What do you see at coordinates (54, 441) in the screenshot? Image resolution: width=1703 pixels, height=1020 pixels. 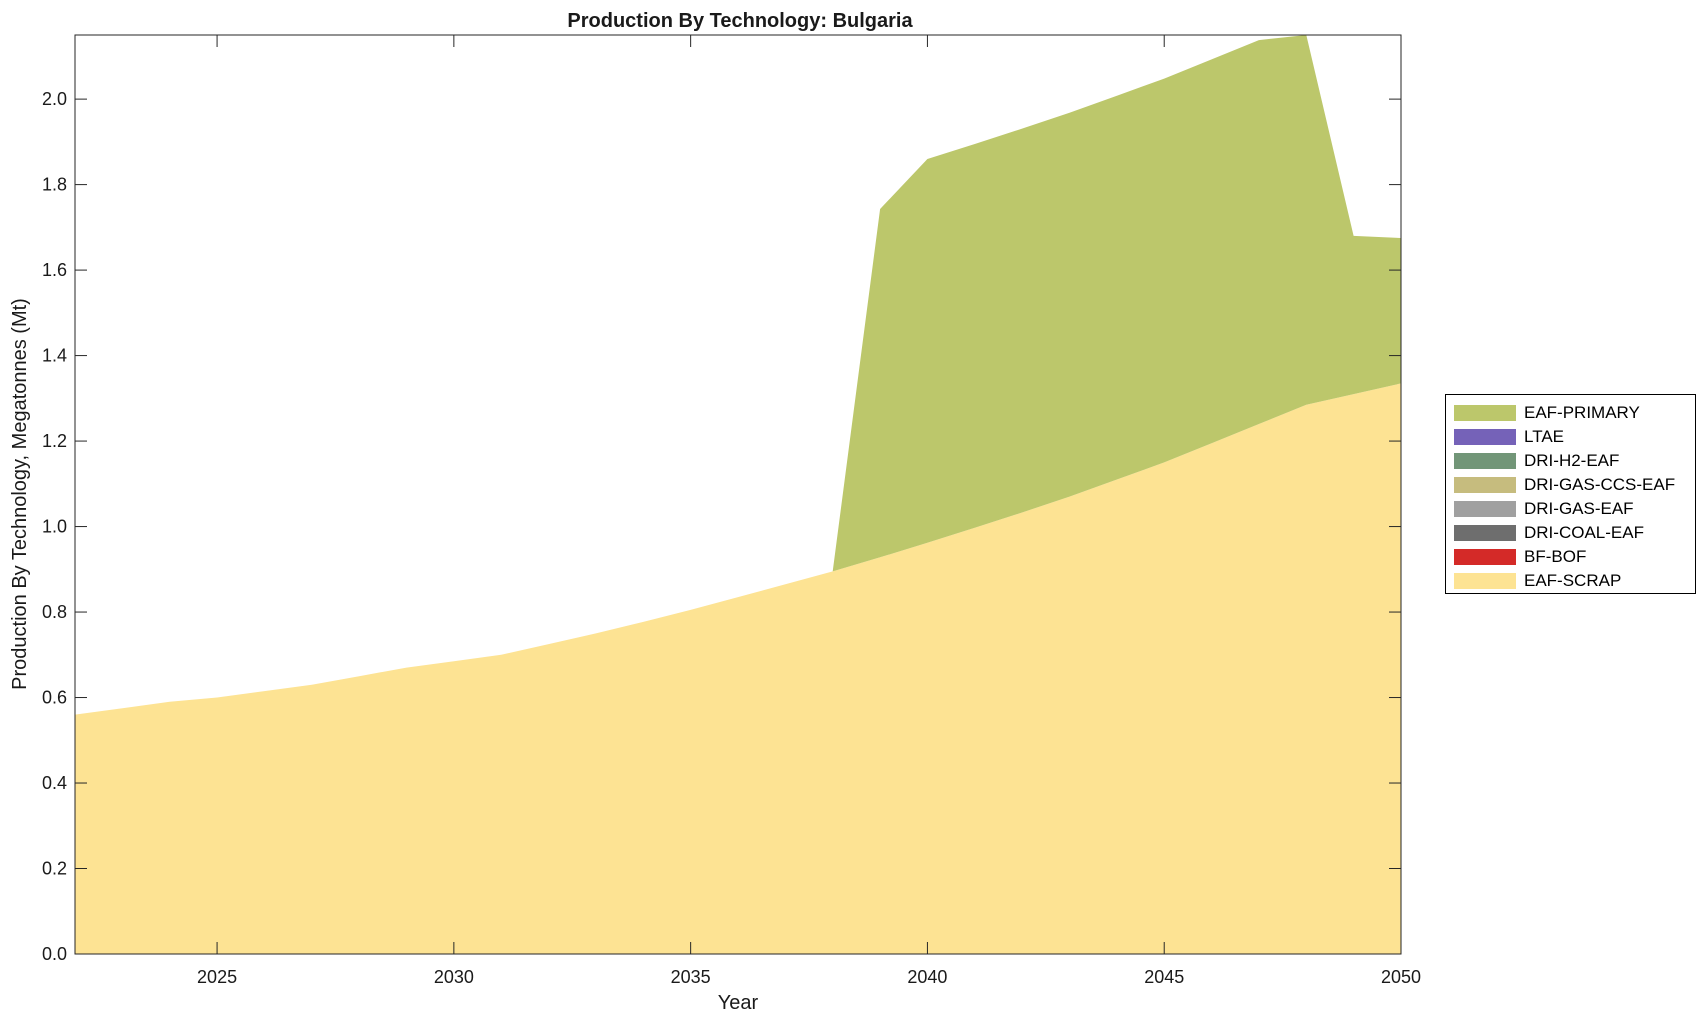 I see `y-tick-label: 1.2` at bounding box center [54, 441].